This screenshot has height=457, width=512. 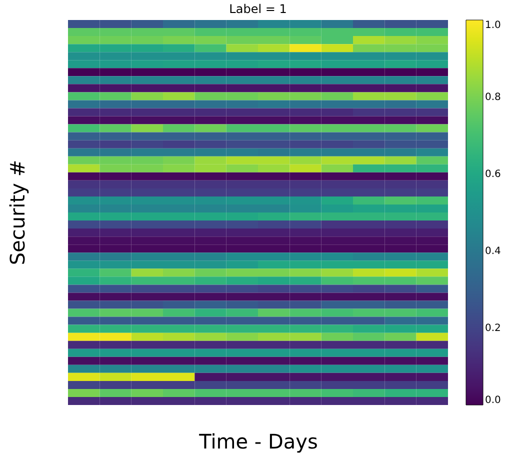 I want to click on color-bar-label: 0.0, so click(x=493, y=400).